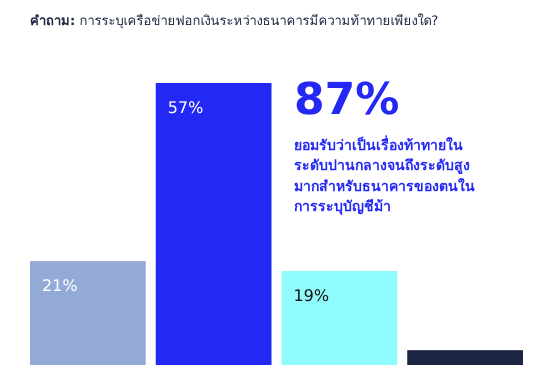 This screenshot has height=370, width=540. I want to click on data-label: 21%, so click(60, 286).